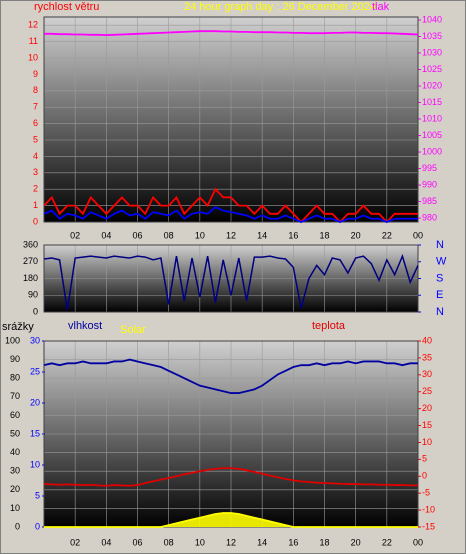 The height and width of the screenshot is (554, 466). I want to click on y2-tick-label: 30, so click(427, 374).